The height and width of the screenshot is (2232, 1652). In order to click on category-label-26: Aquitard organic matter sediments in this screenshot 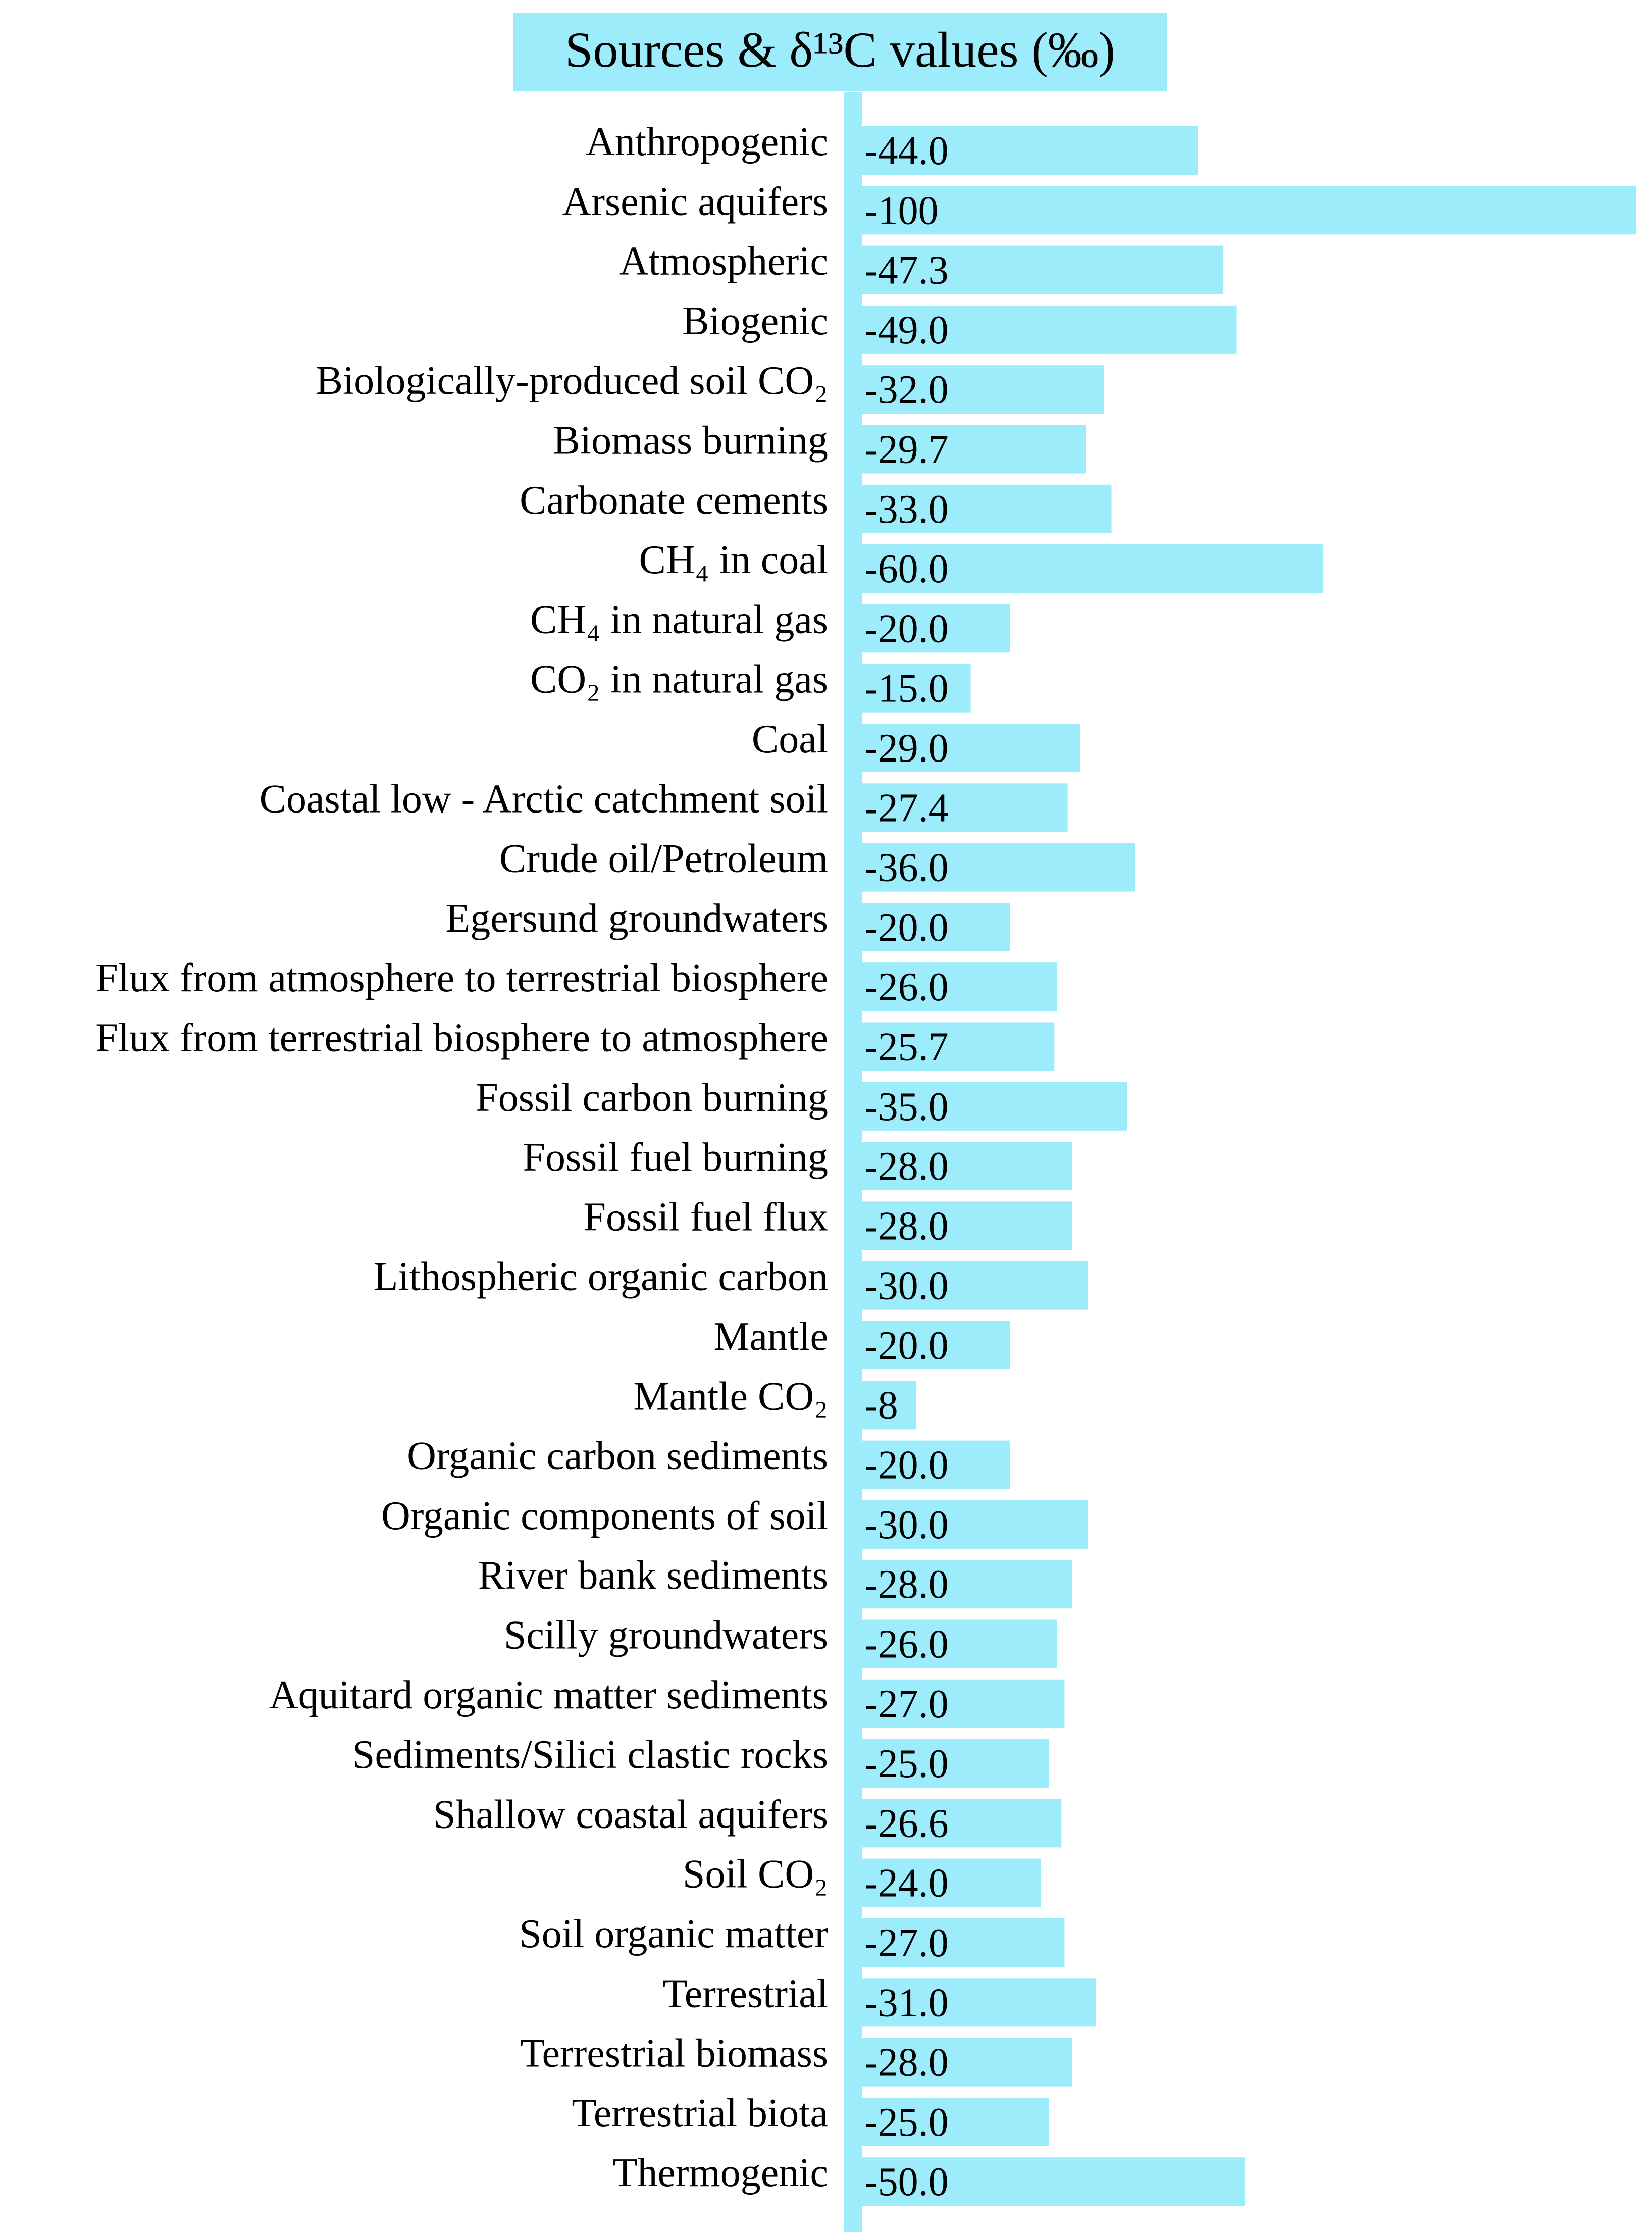, I will do `click(549, 1695)`.